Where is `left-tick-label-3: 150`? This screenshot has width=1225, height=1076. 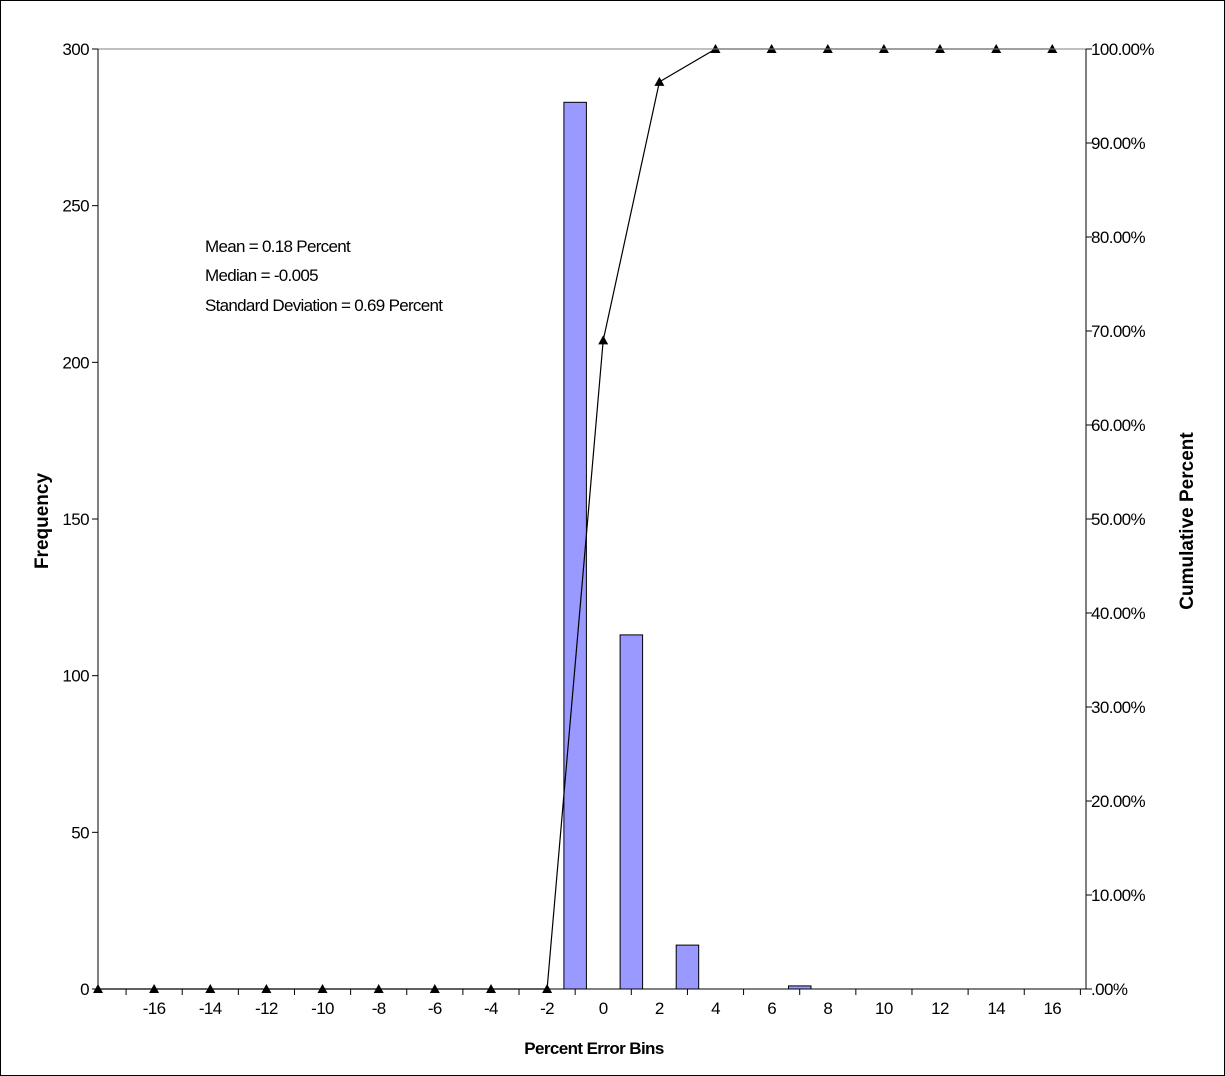 left-tick-label-3: 150 is located at coordinates (75, 519).